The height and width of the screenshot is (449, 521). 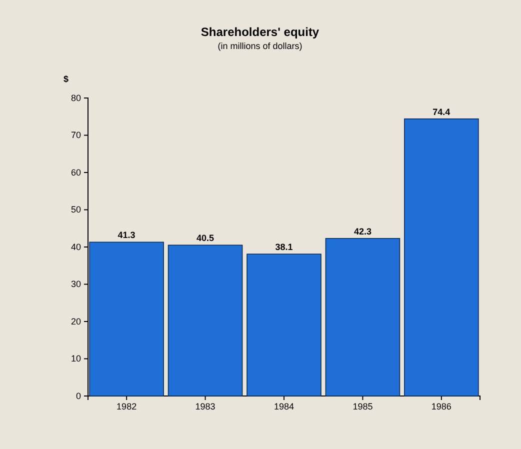 I want to click on x-tick-label: 1983, so click(x=205, y=406).